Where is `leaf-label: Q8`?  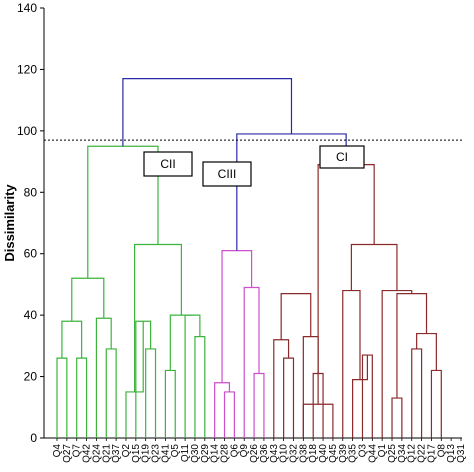 leaf-label: Q8 is located at coordinates (441, 451).